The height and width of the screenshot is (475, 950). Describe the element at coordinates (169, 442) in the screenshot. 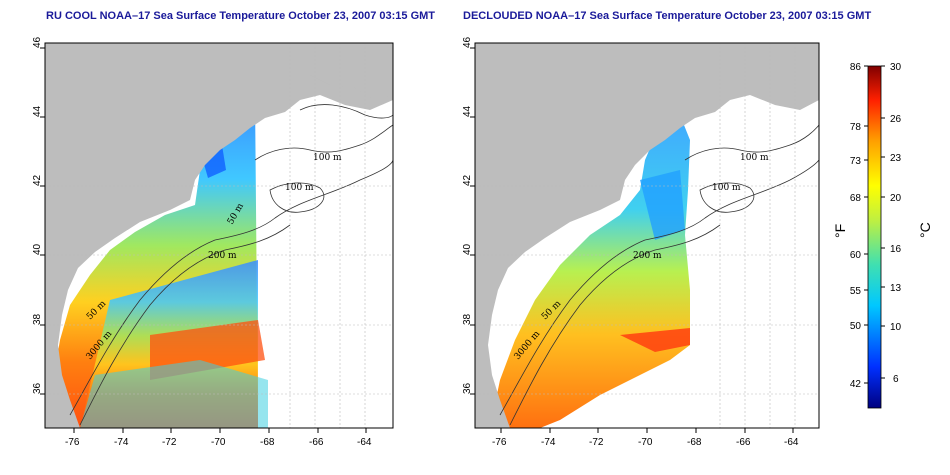

I see `left-lon-tick--72: -72` at that location.